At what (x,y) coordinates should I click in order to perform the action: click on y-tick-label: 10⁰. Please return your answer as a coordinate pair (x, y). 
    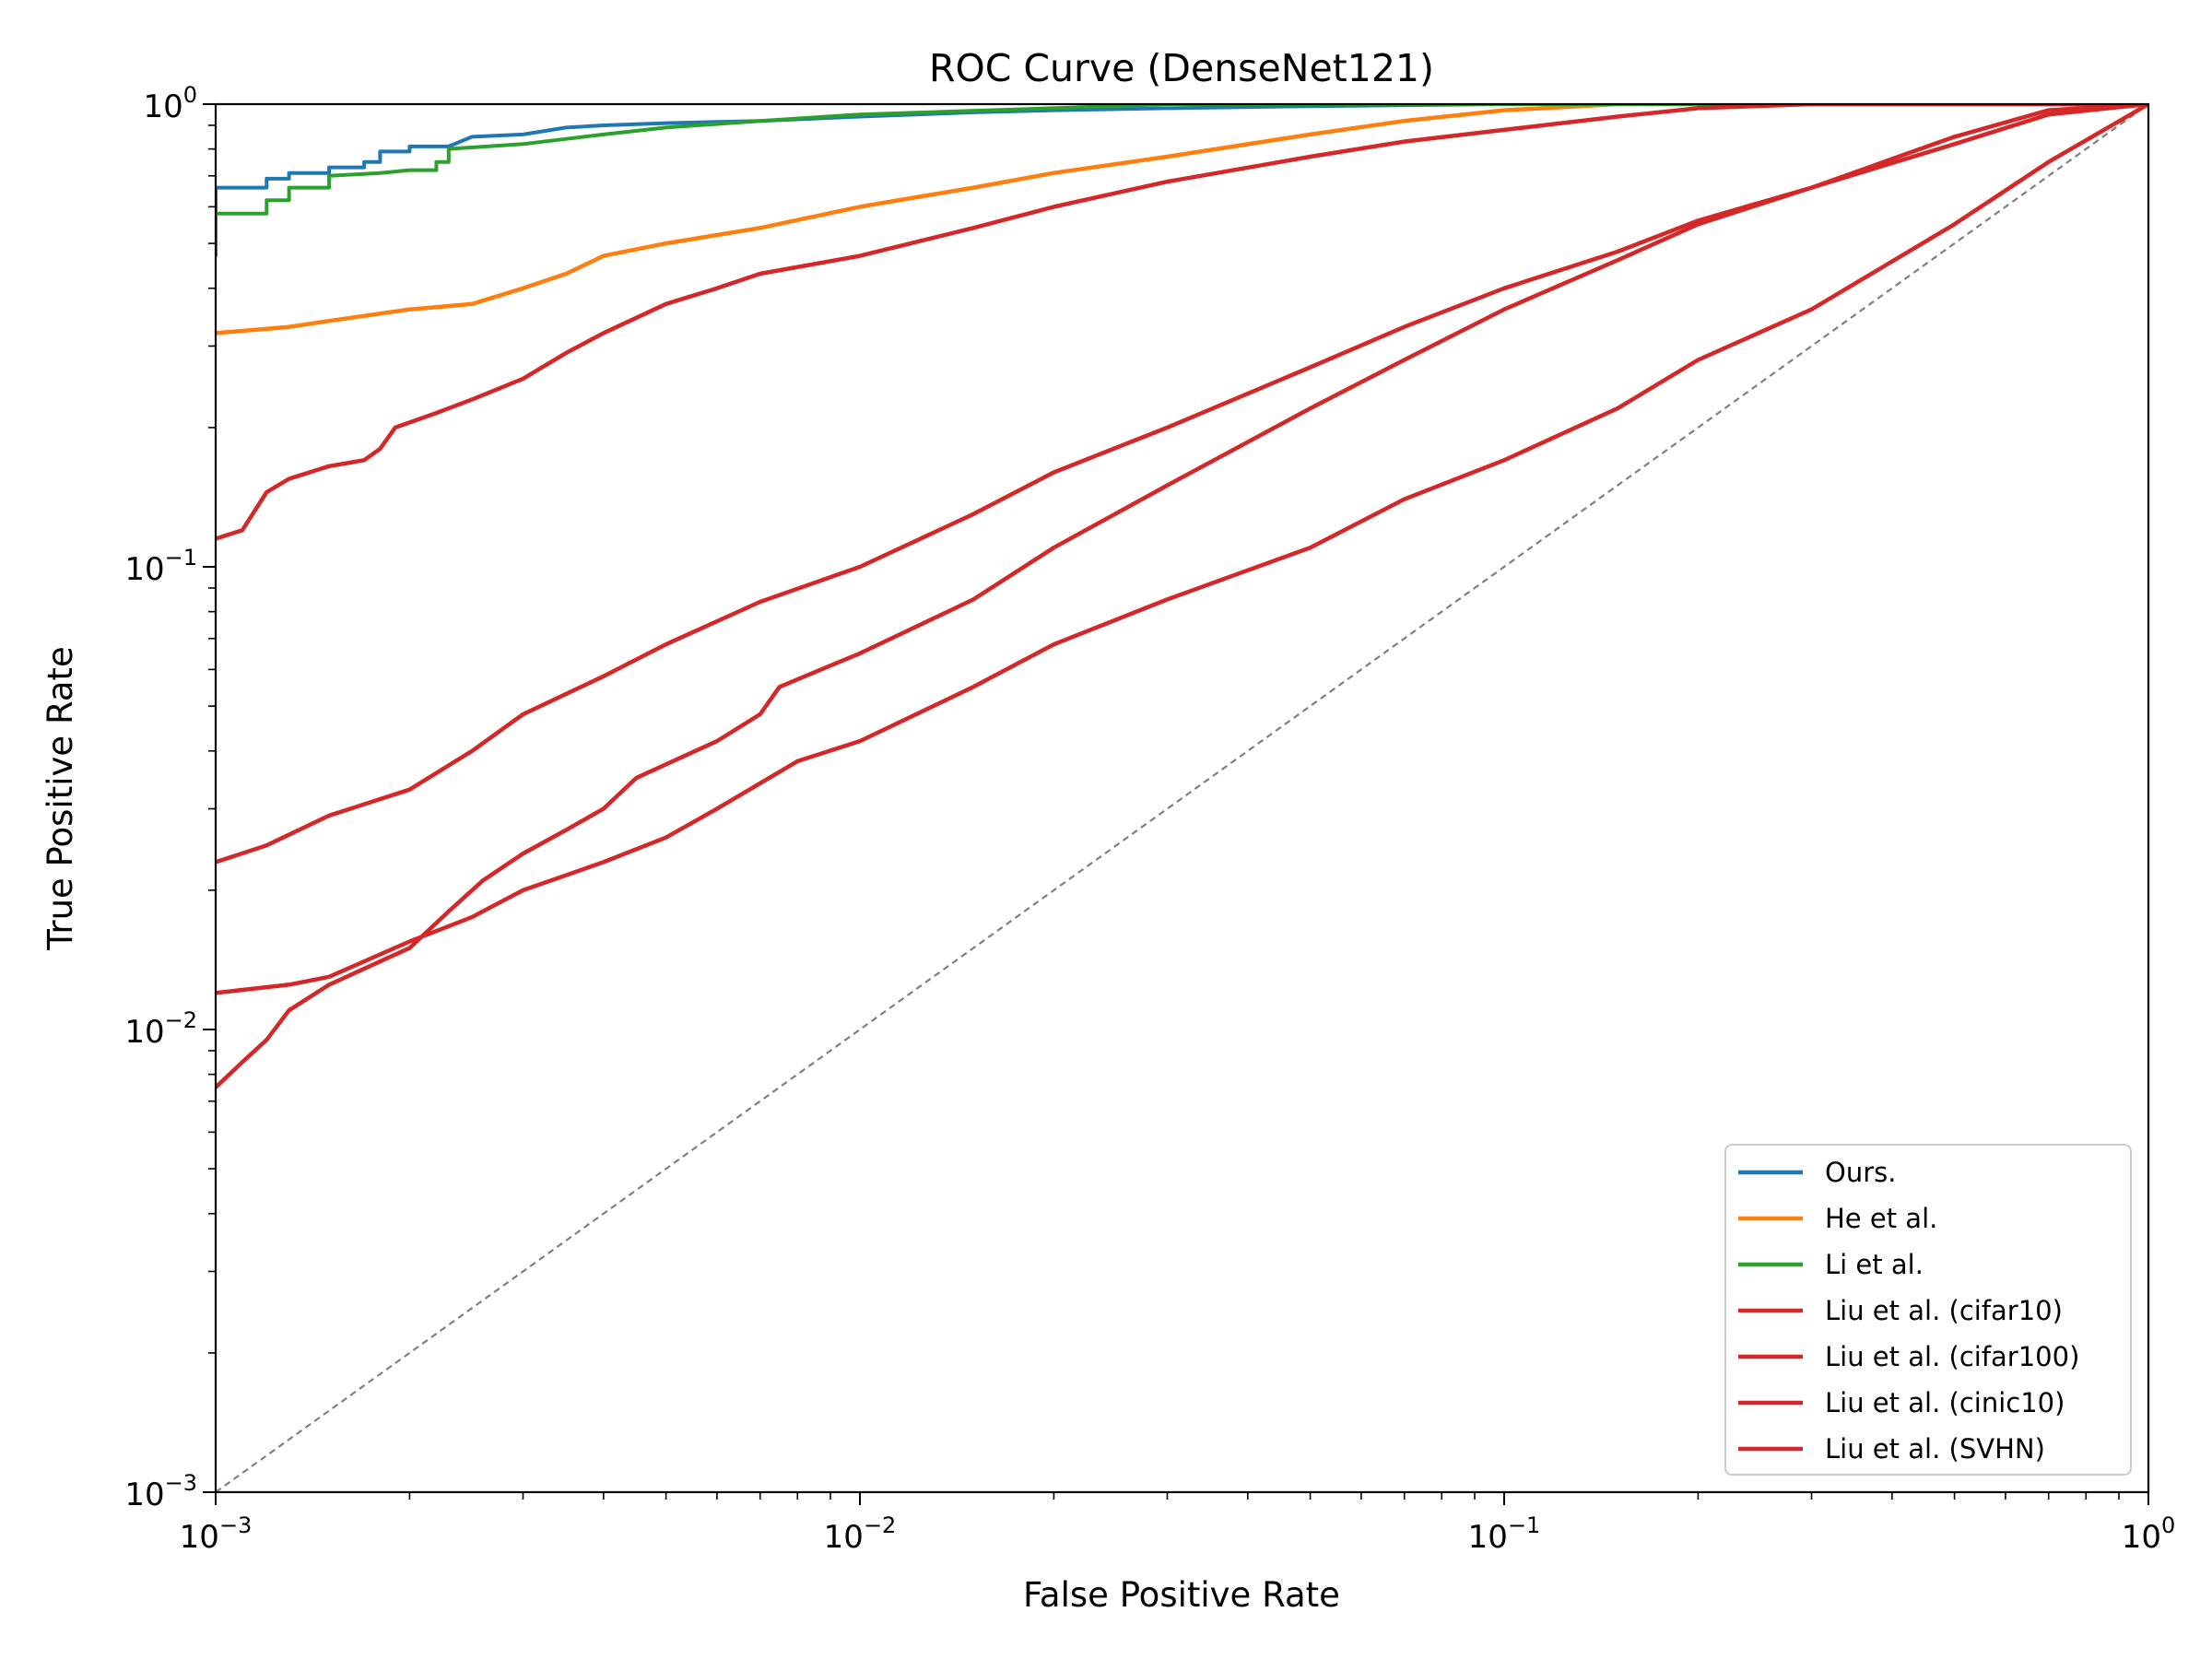
    Looking at the image, I should click on (170, 103).